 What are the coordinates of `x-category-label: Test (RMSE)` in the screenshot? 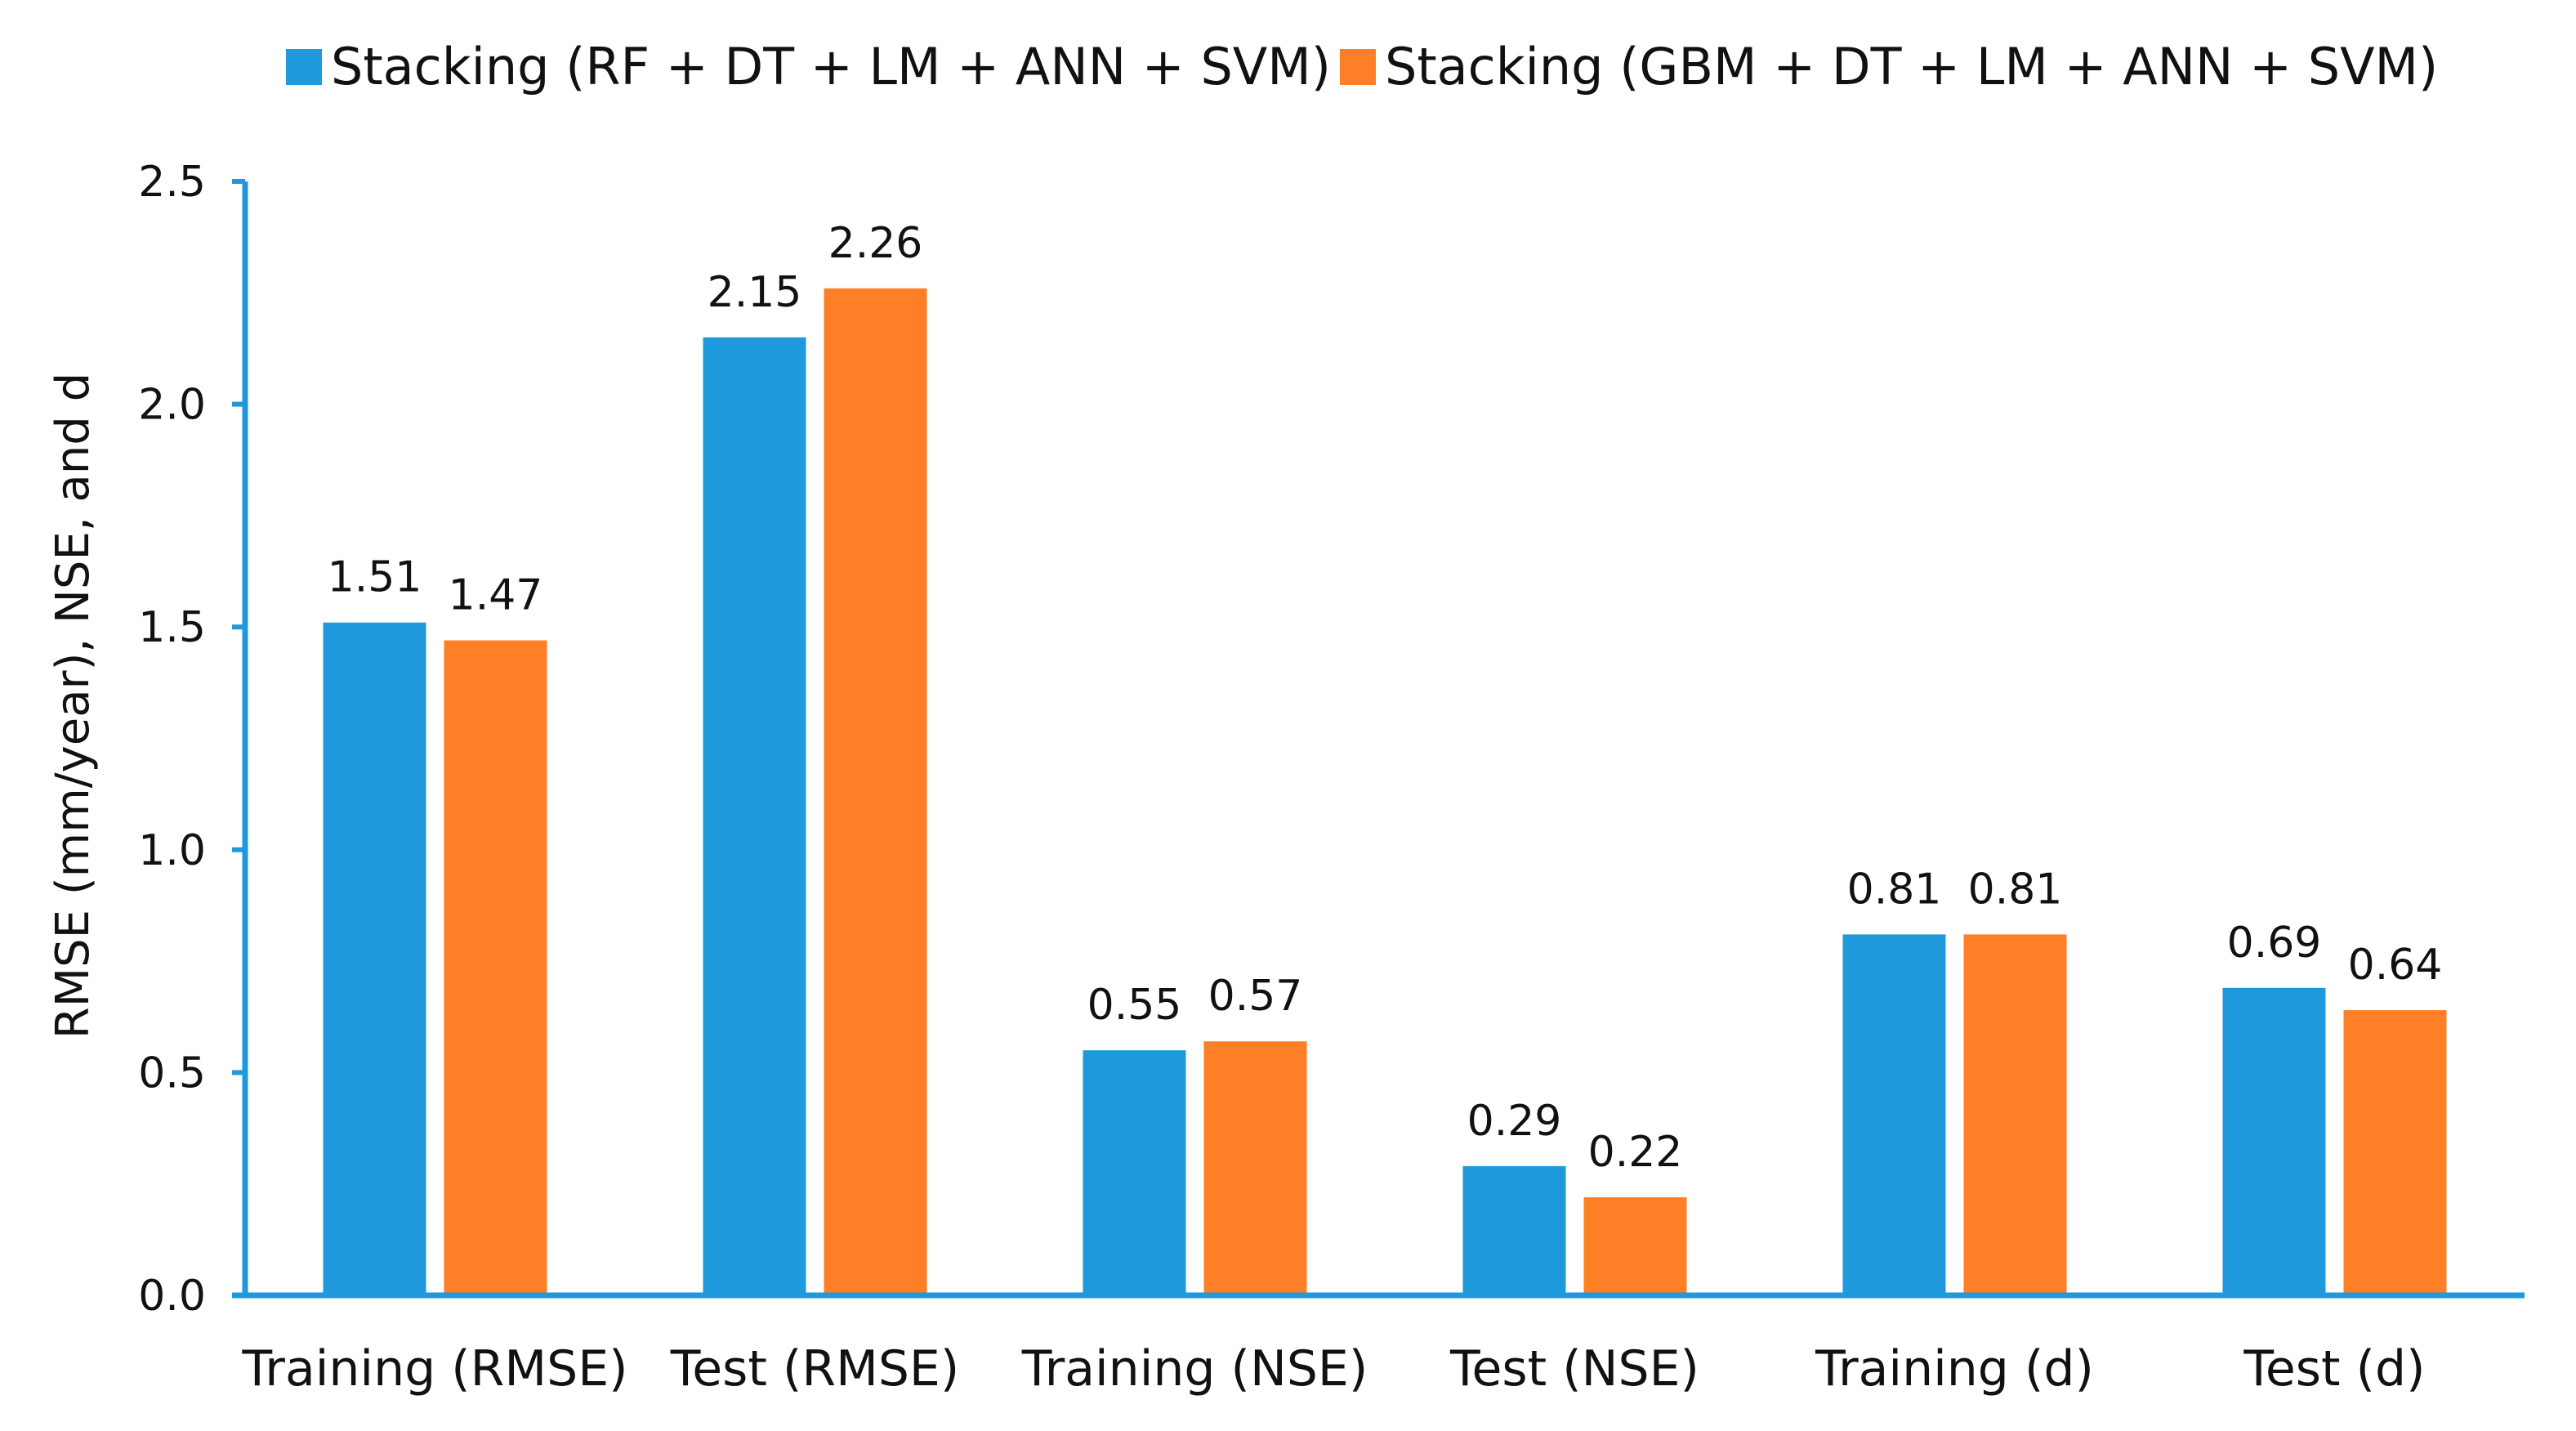 It's located at (815, 1368).